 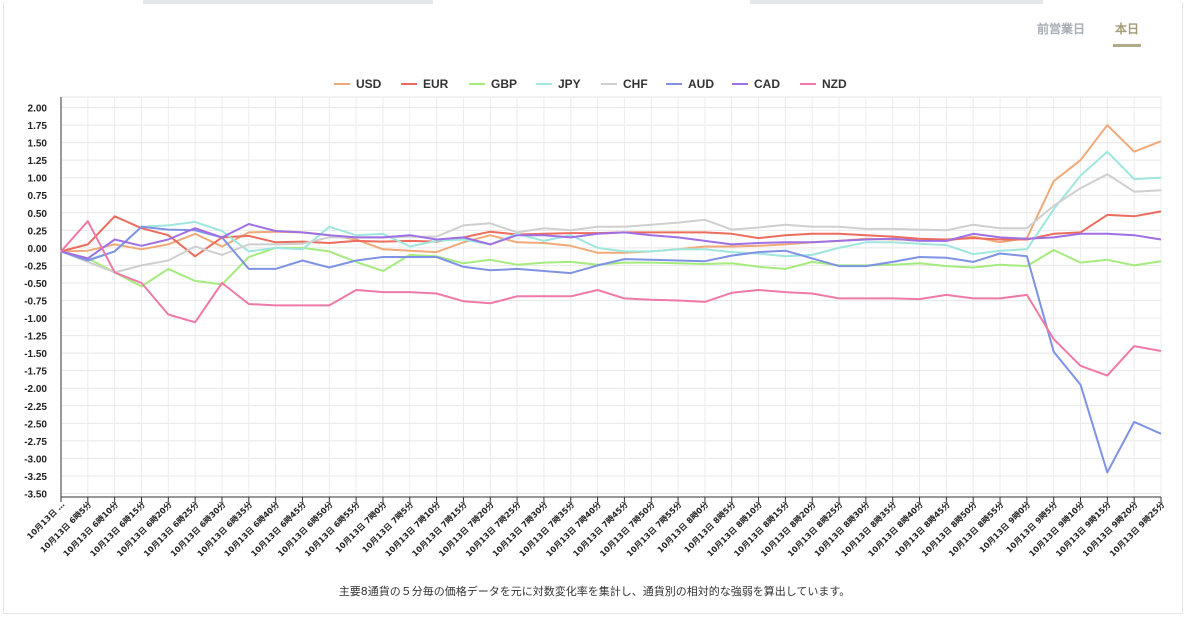 What do you see at coordinates (611, 267) in the screenshot?
I see `series-line-gbp` at bounding box center [611, 267].